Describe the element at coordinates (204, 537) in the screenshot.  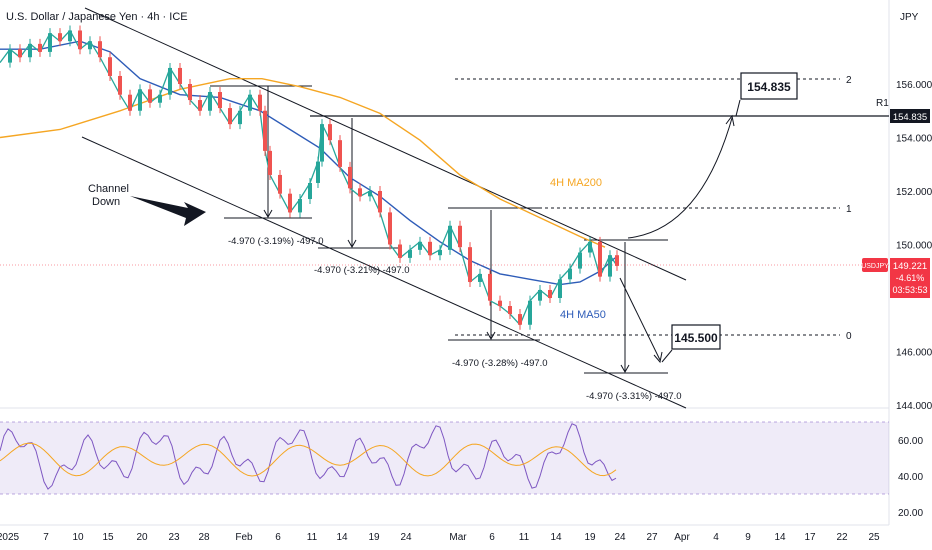
I see `time-tick-6: 28` at that location.